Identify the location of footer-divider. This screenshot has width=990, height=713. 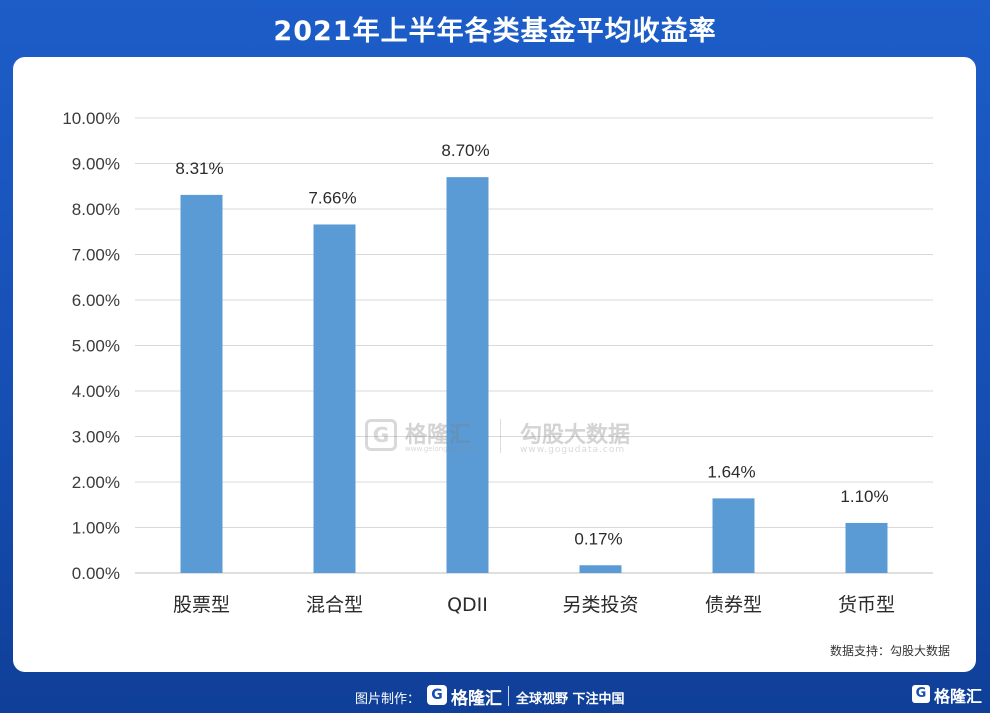
(508, 696).